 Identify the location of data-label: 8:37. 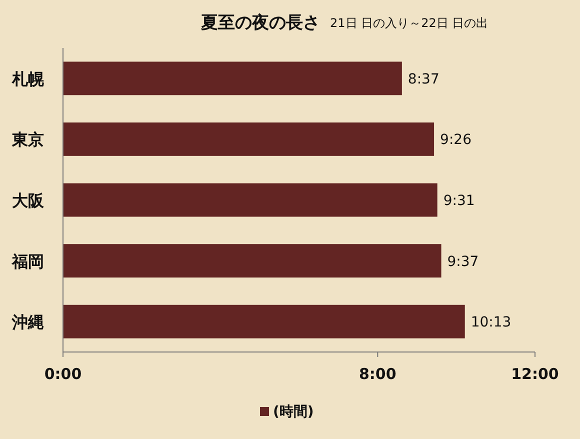
(424, 79).